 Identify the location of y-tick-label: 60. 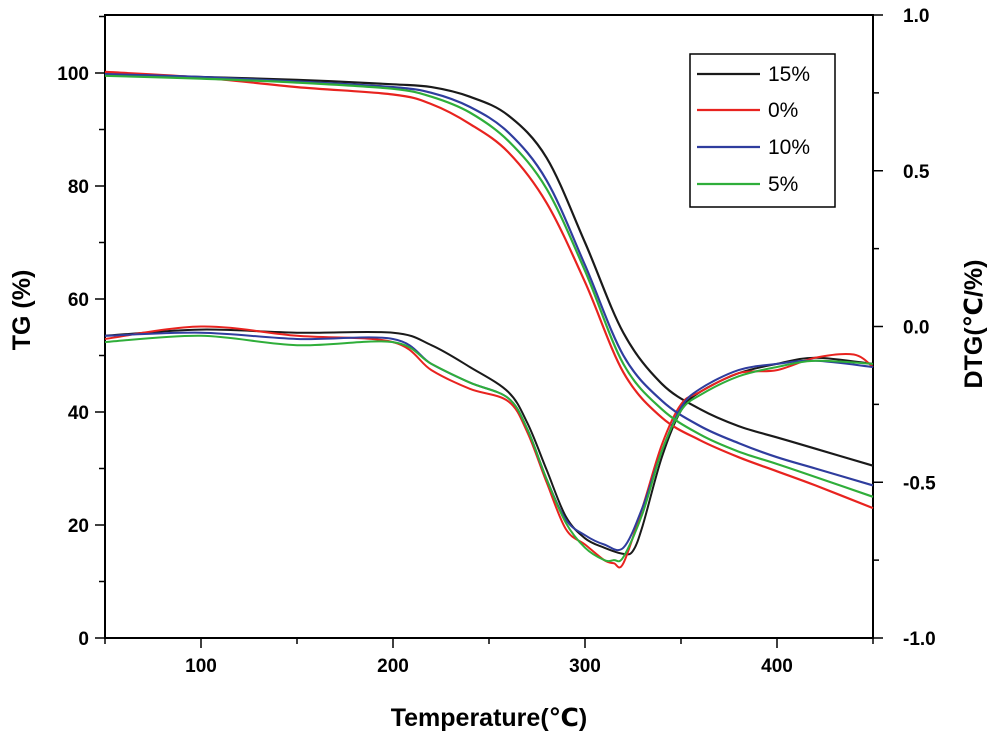
(78, 300).